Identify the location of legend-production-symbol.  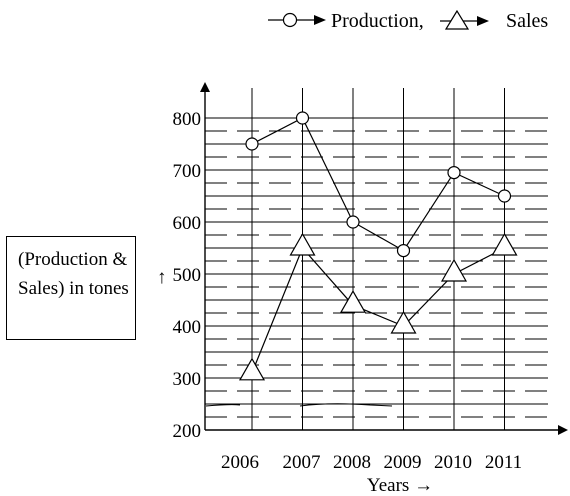
(297, 20).